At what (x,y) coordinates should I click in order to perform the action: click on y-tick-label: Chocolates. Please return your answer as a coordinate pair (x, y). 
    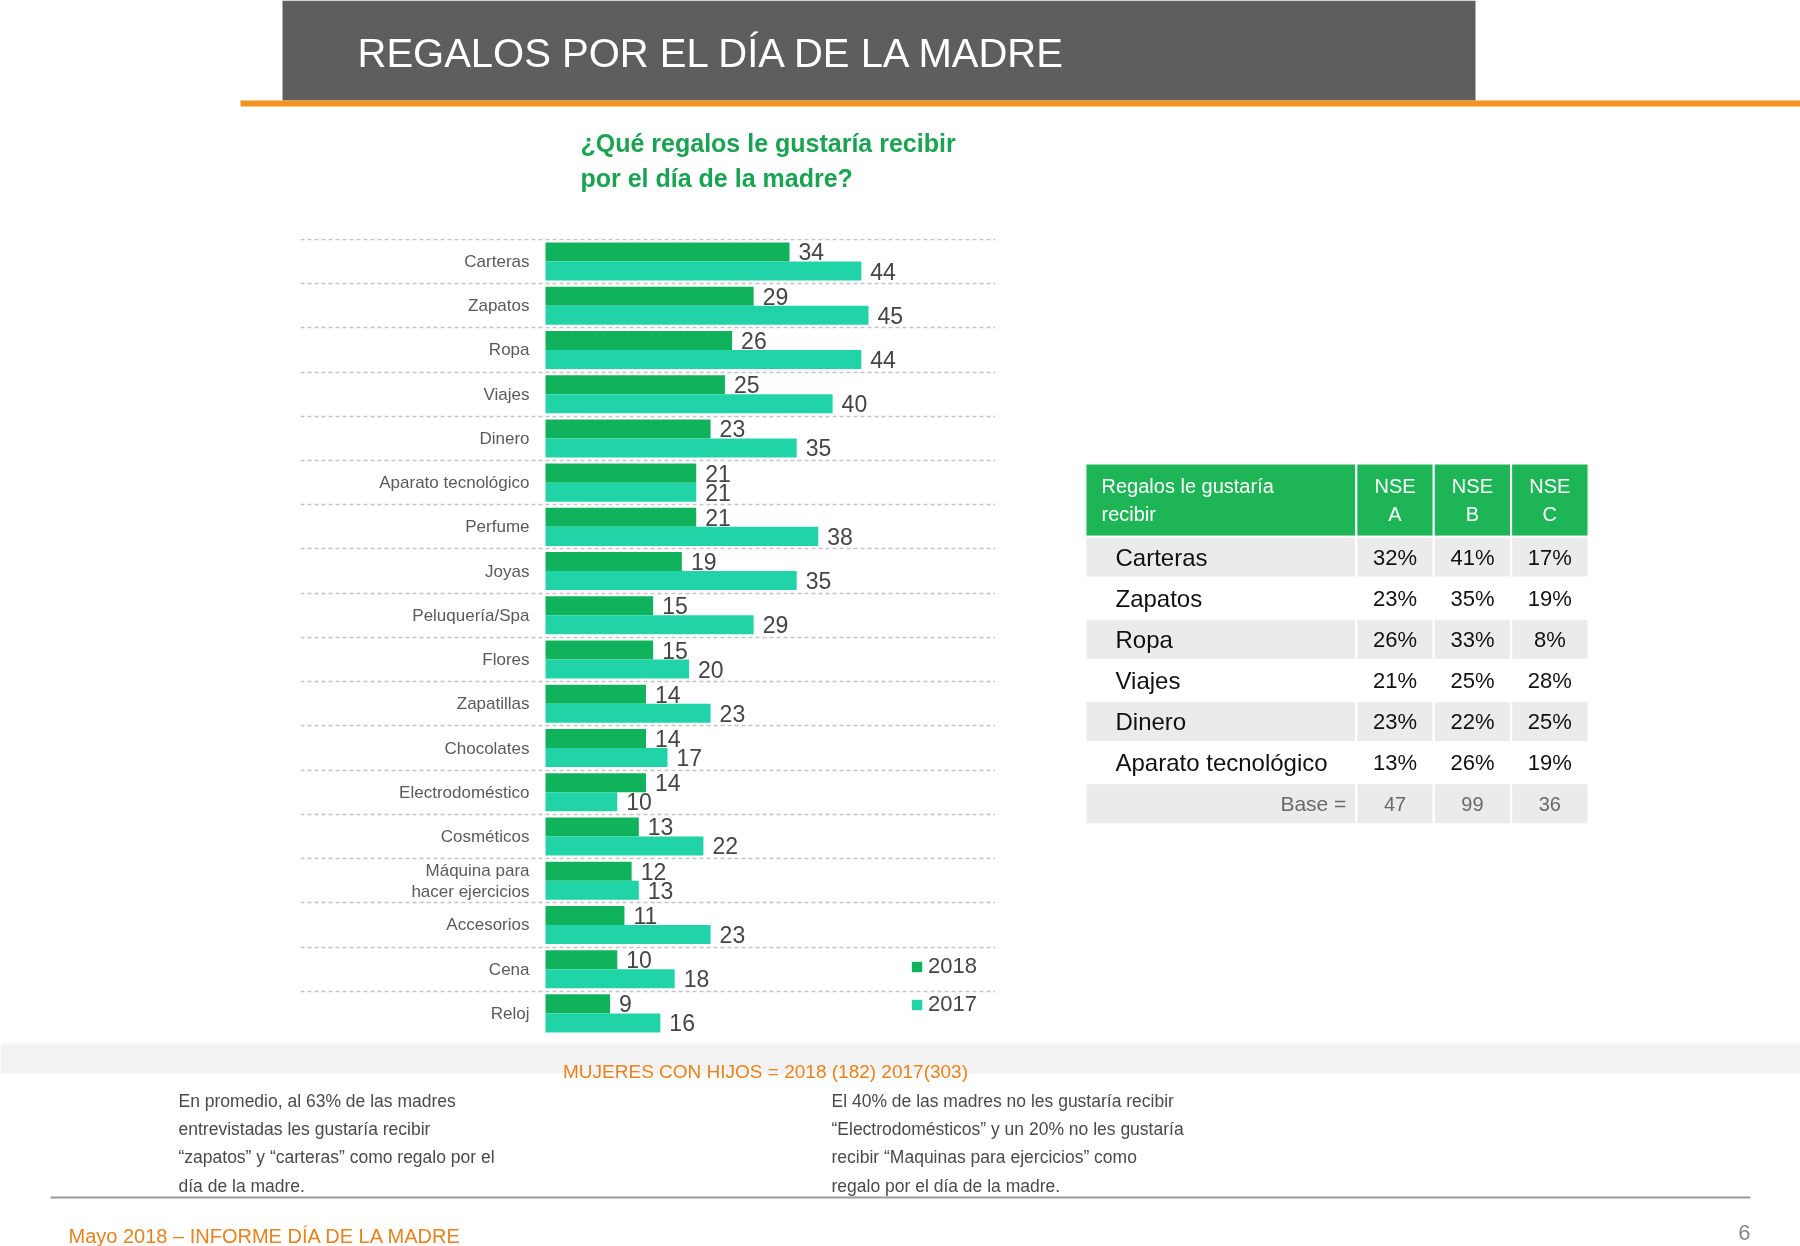
    Looking at the image, I should click on (487, 748).